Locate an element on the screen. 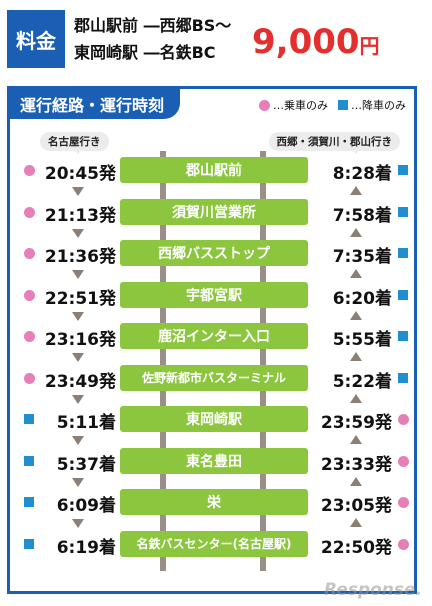  stop-name: 東岡崎駅 is located at coordinates (214, 419).